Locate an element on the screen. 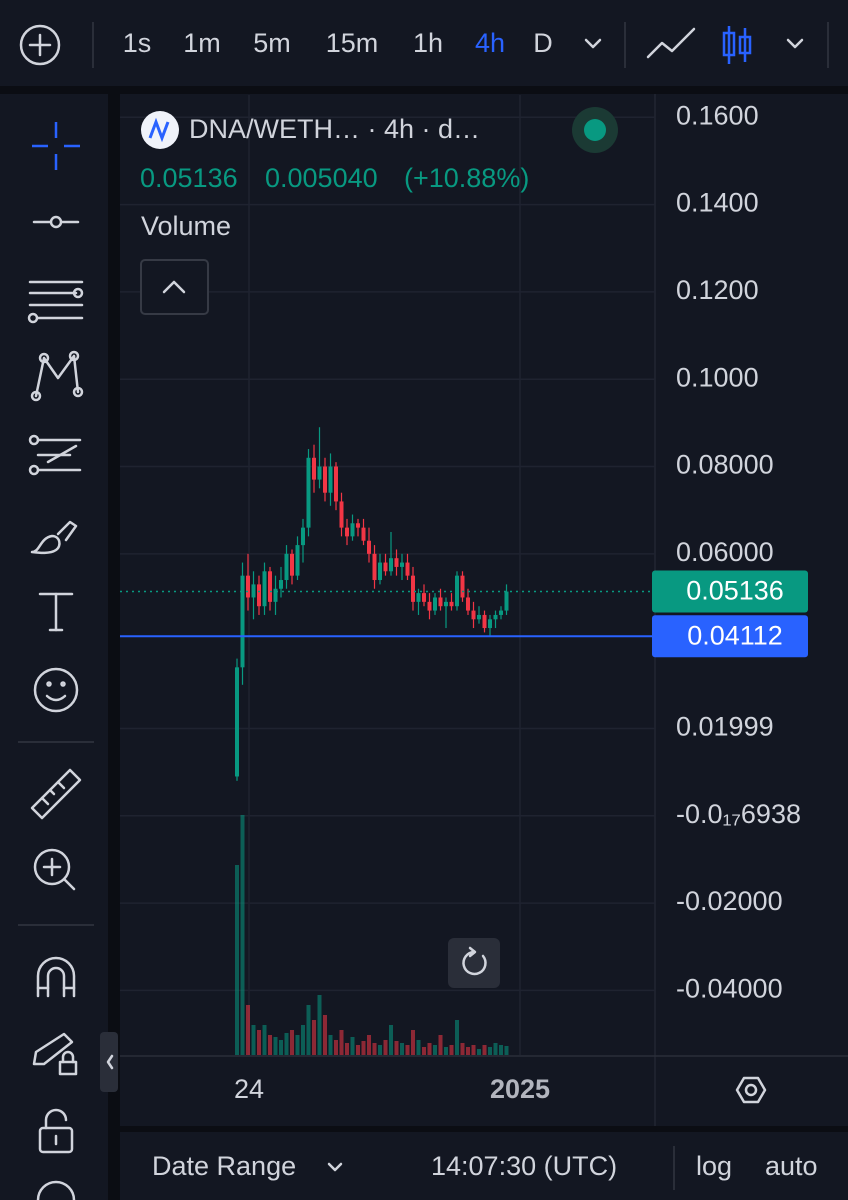  clock: 14:07:30 (UTC) is located at coordinates (524, 1166).